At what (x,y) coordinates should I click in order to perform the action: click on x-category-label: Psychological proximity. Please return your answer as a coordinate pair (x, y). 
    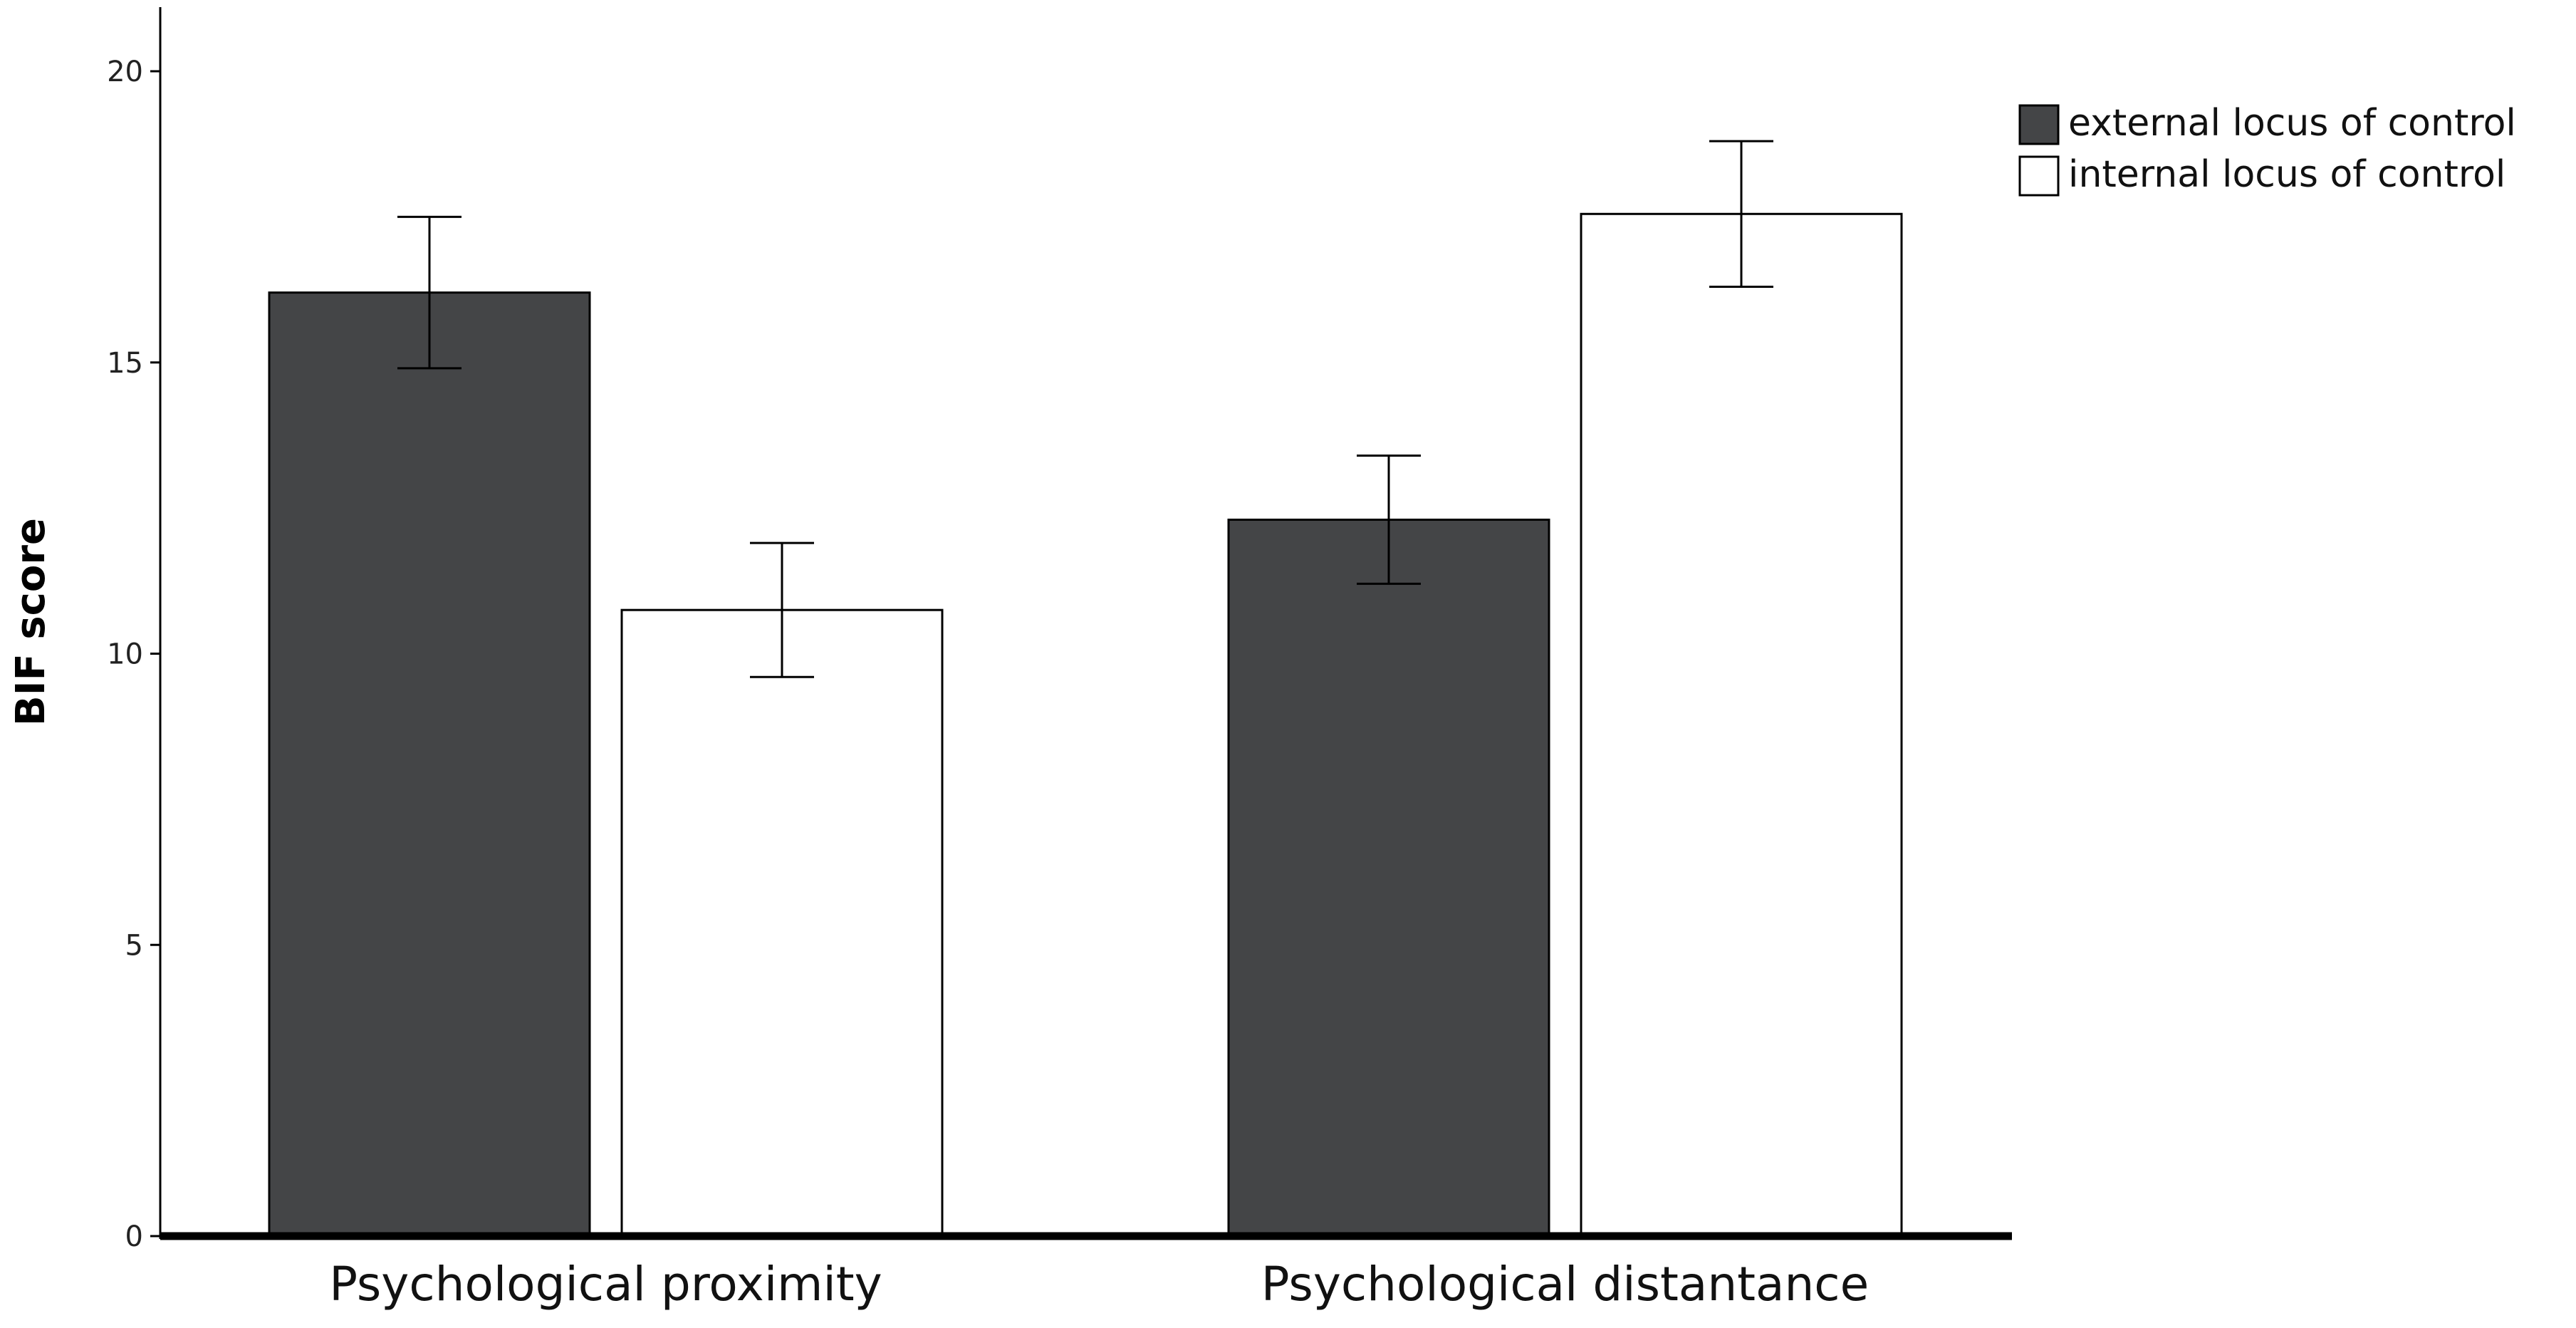
    Looking at the image, I should click on (605, 1284).